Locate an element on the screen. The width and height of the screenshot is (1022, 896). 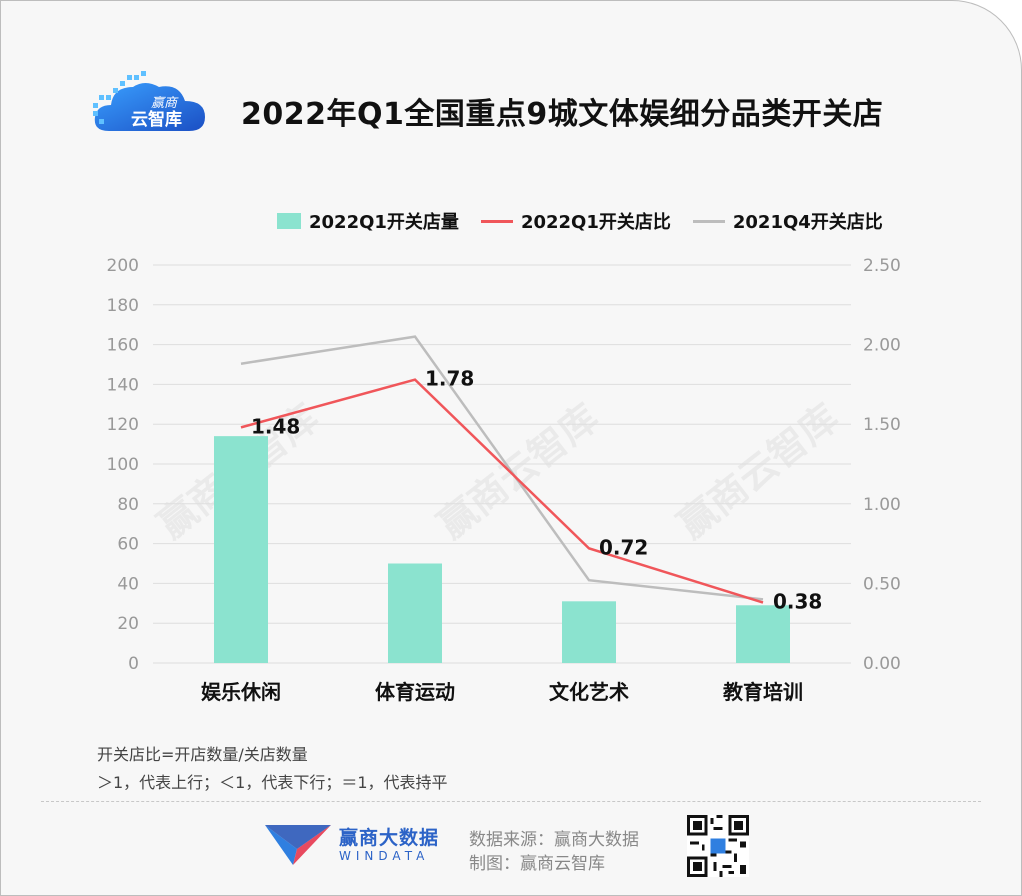
data-label: 1.48 is located at coordinates (275, 426).